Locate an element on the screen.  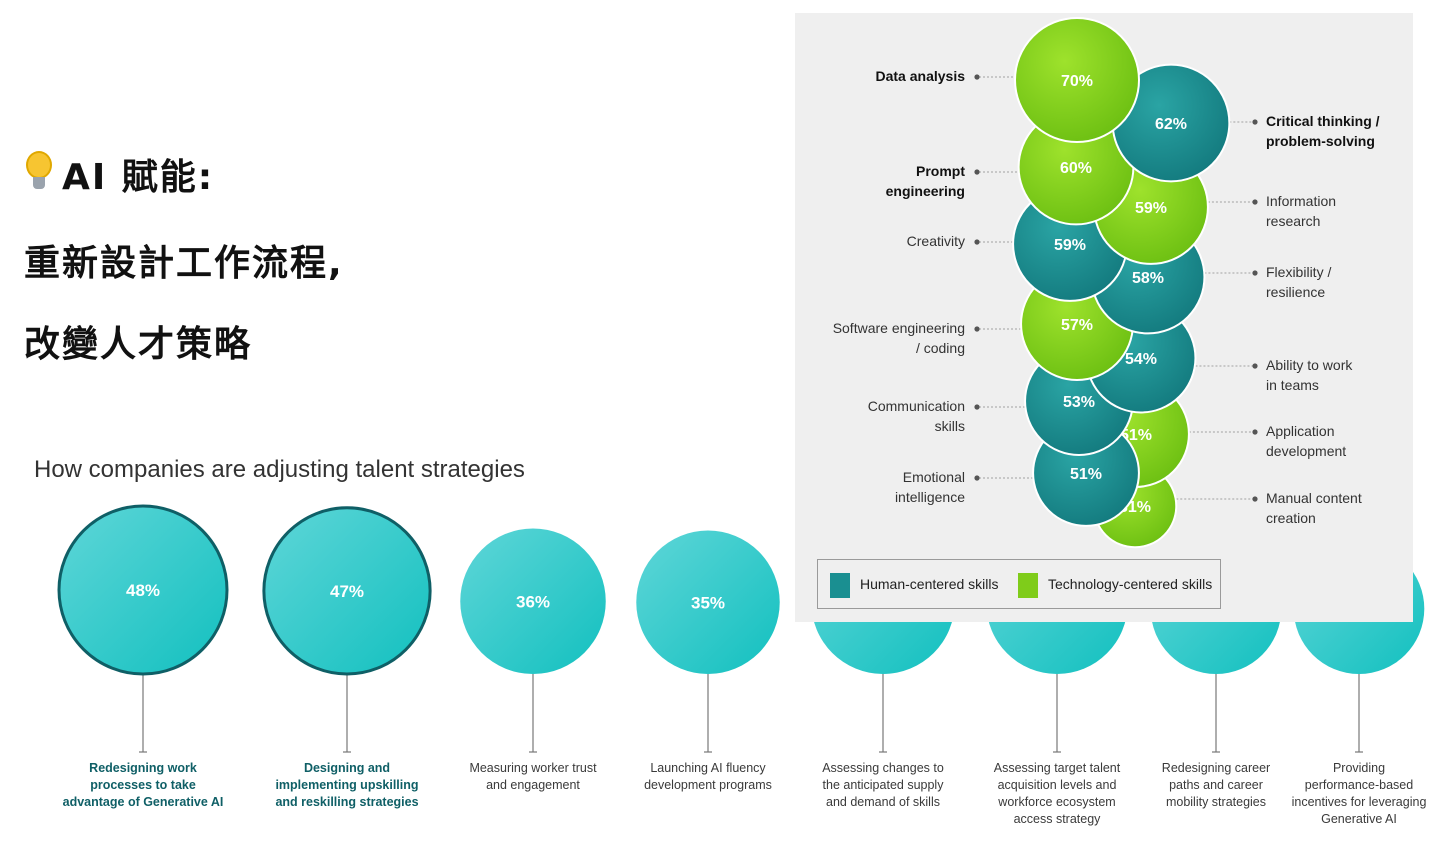
skill-label: Creativity is located at coordinates (936, 241).